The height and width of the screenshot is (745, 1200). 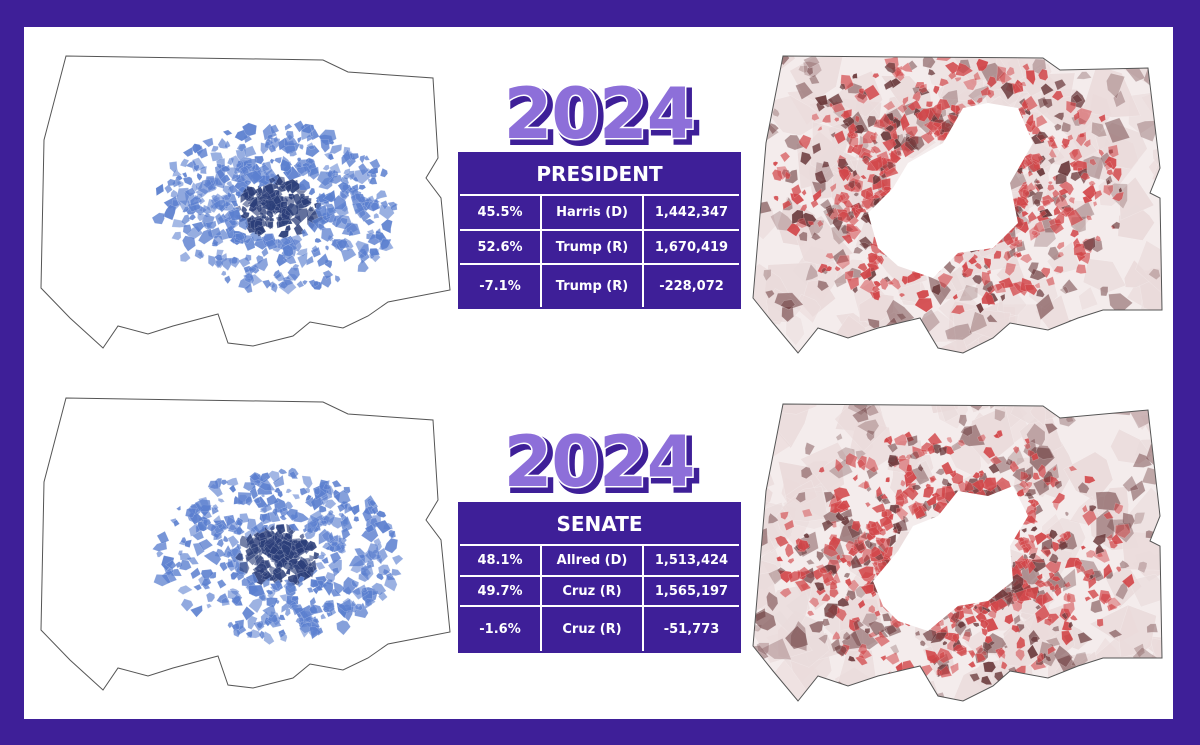 I want to click on pct-cell: -1.6%, so click(x=501, y=629).